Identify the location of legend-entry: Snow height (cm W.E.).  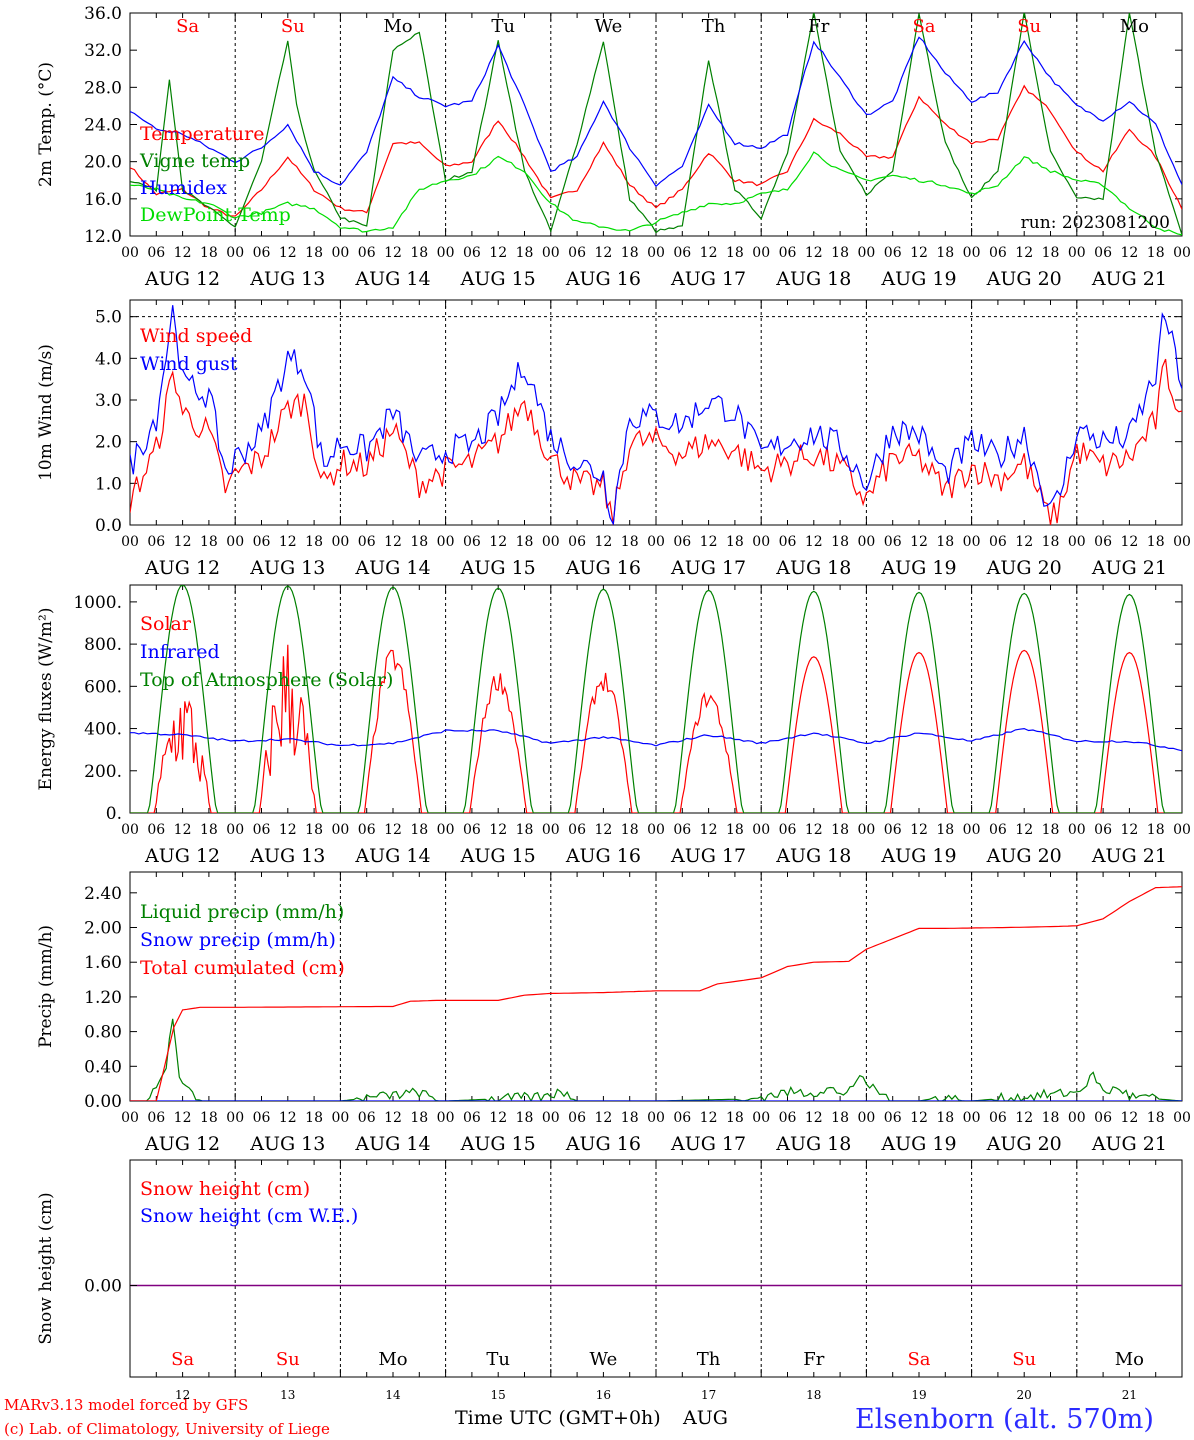
(249, 1216).